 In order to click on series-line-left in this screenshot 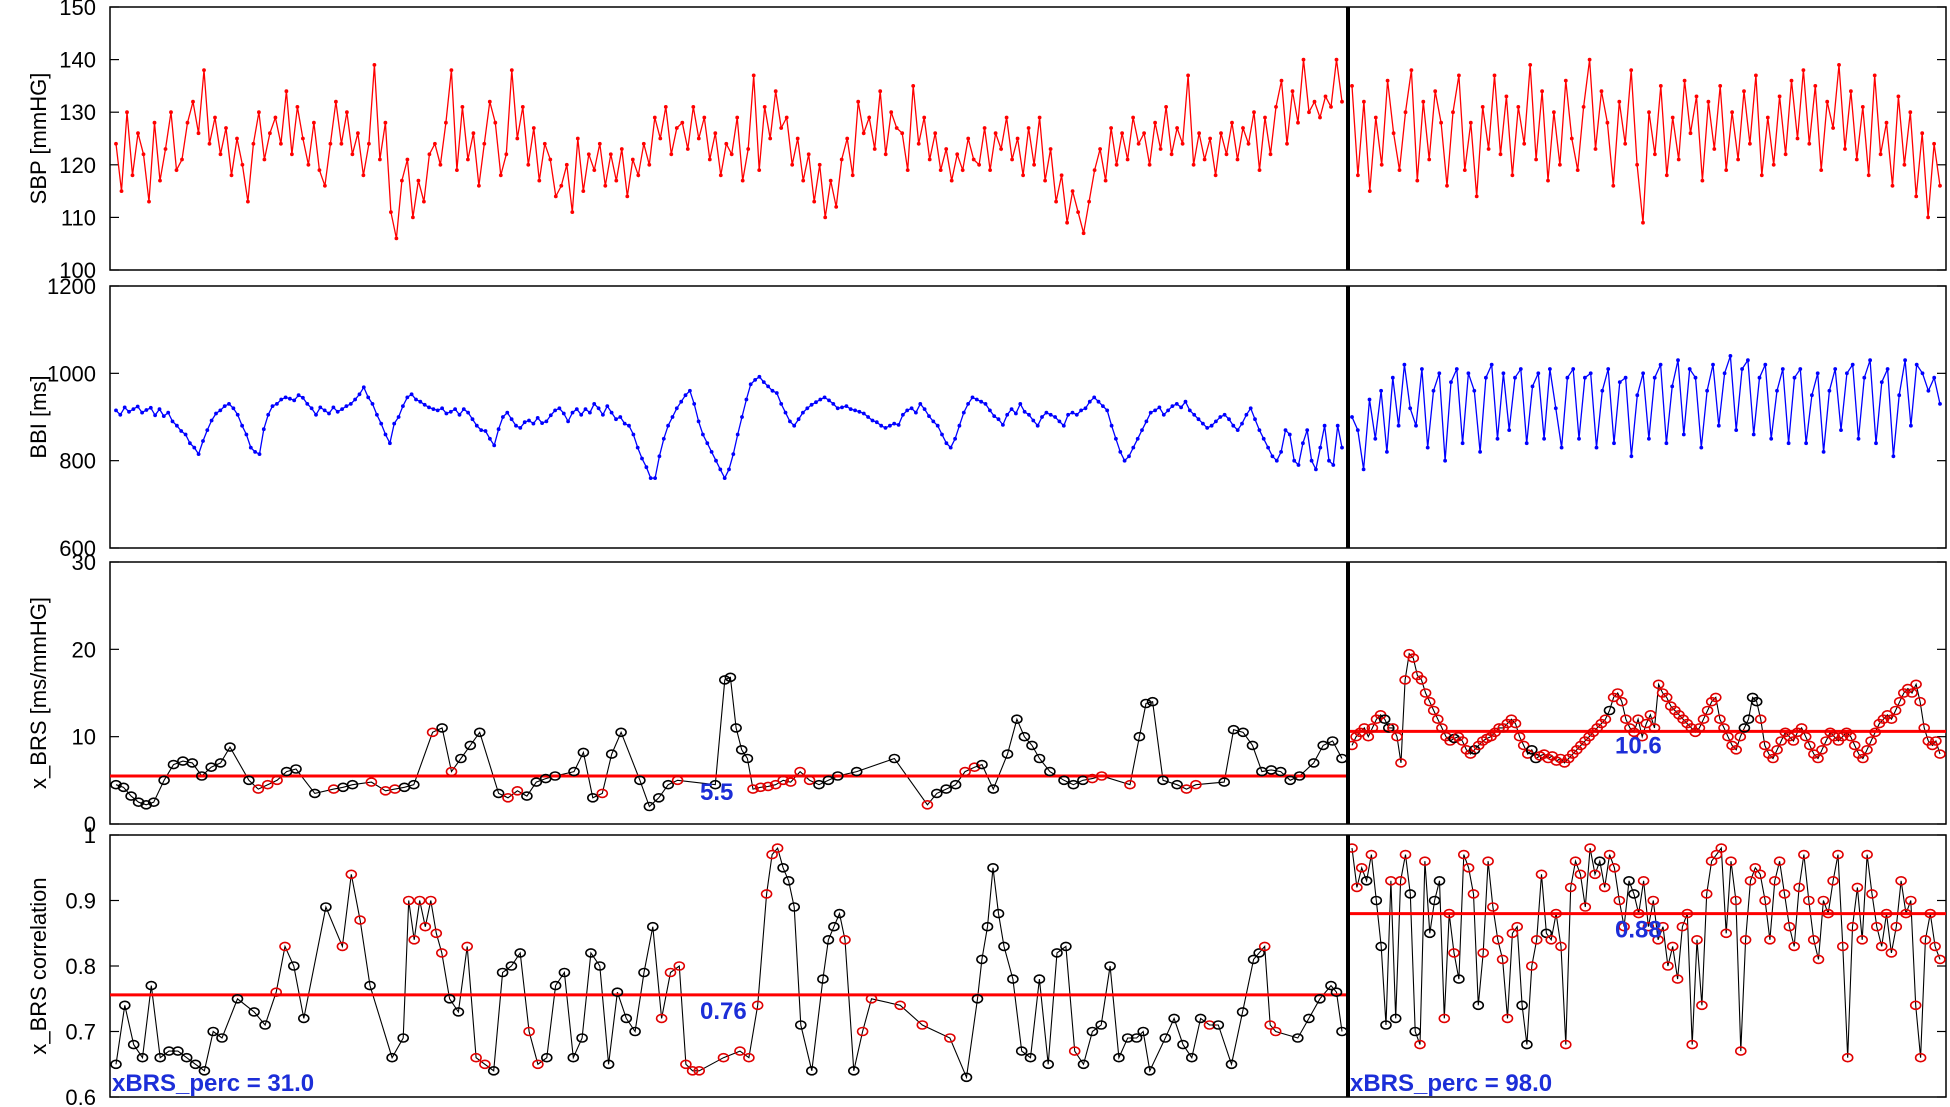, I will do `click(729, 963)`.